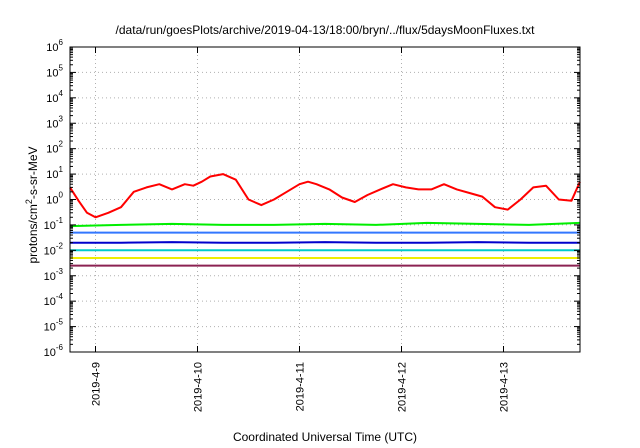 This screenshot has width=640, height=448. I want to click on x-tick-label: 2019-4-13, so click(505, 387).